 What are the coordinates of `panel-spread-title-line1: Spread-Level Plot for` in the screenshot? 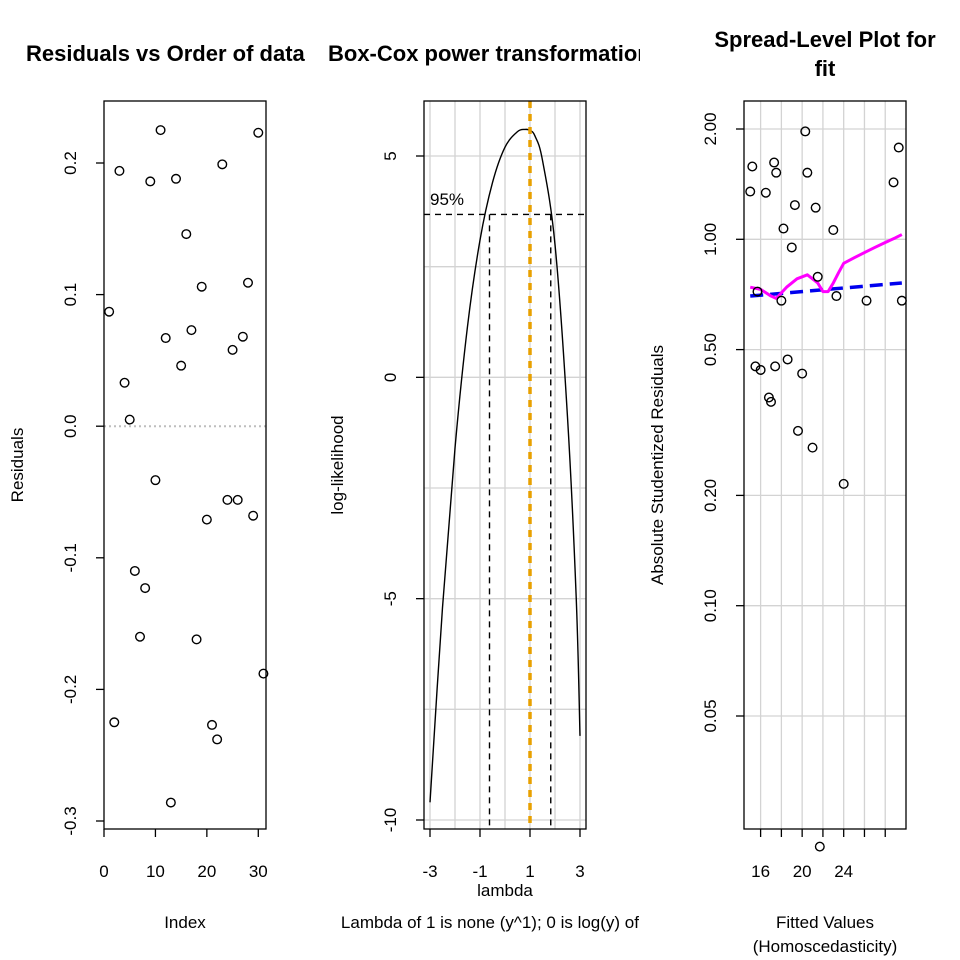 It's located at (825, 39).